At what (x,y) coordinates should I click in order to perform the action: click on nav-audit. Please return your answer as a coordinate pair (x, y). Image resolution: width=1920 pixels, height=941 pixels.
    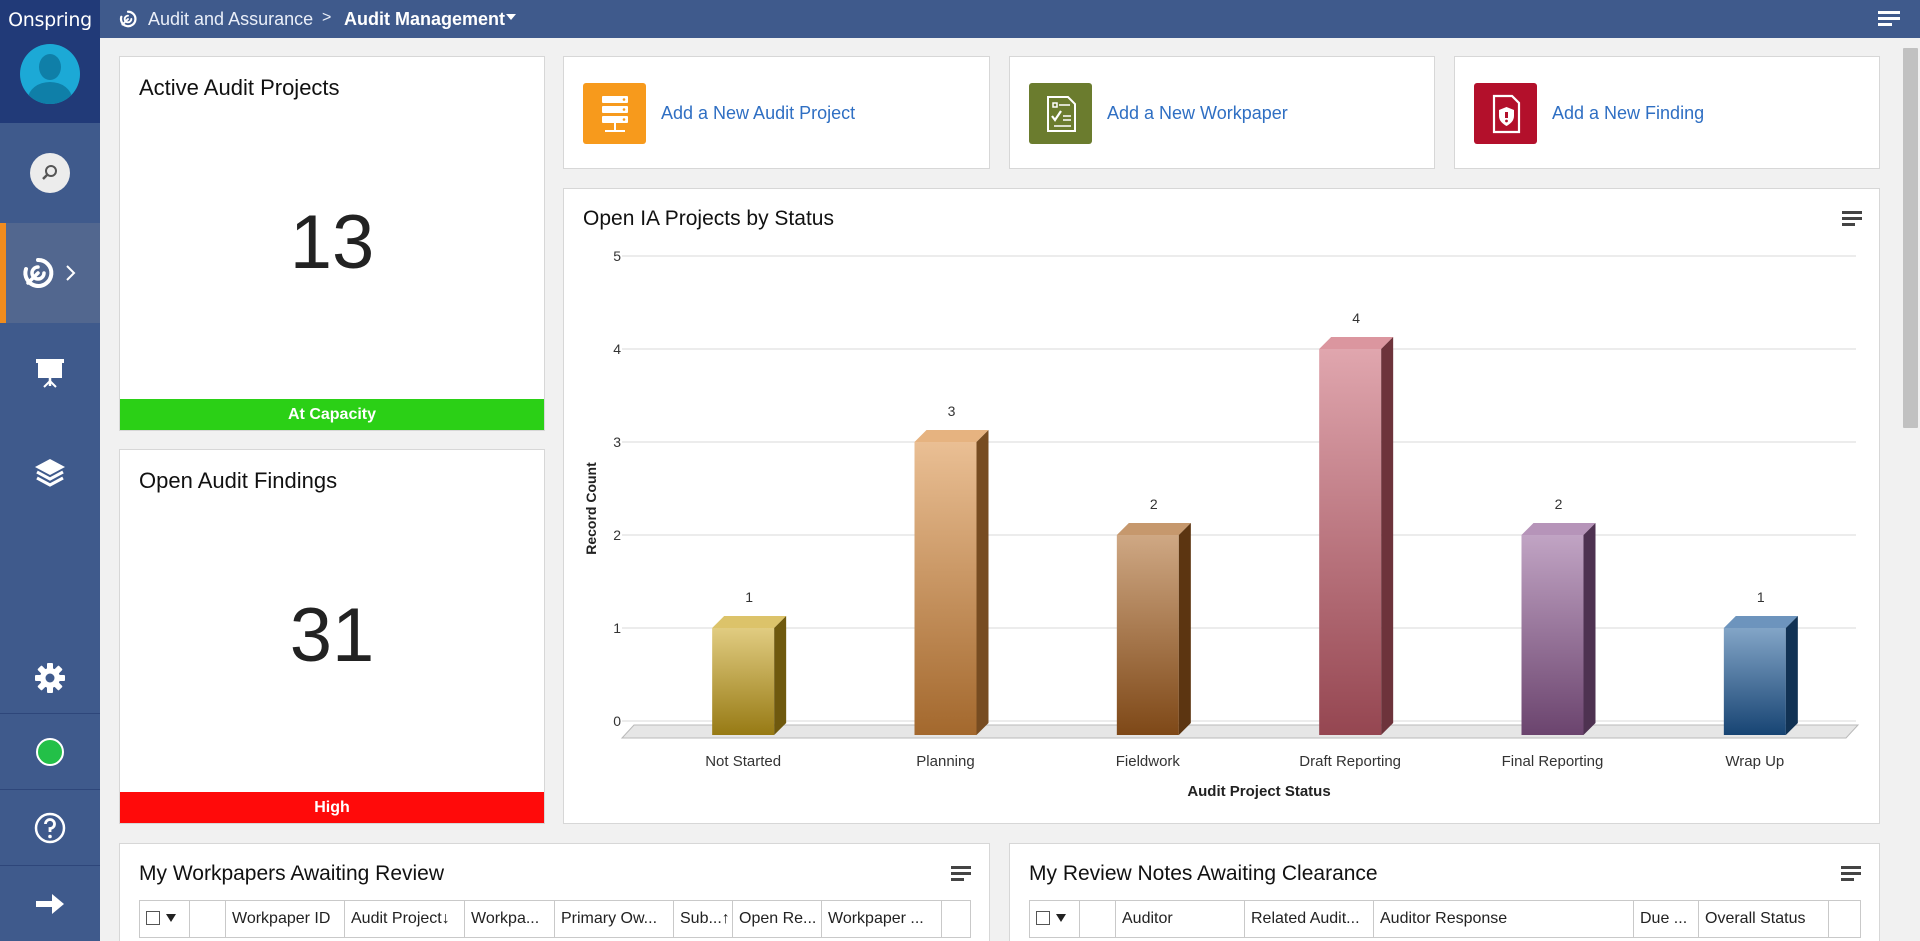
    Looking at the image, I should click on (50, 273).